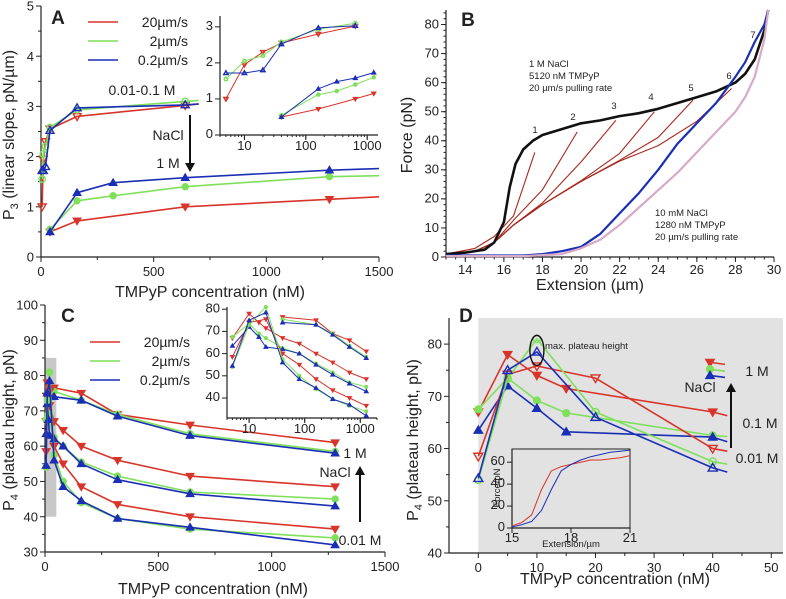 The image size is (786, 599). What do you see at coordinates (572, 117) in the screenshot?
I see `cycle-label: 2` at bounding box center [572, 117].